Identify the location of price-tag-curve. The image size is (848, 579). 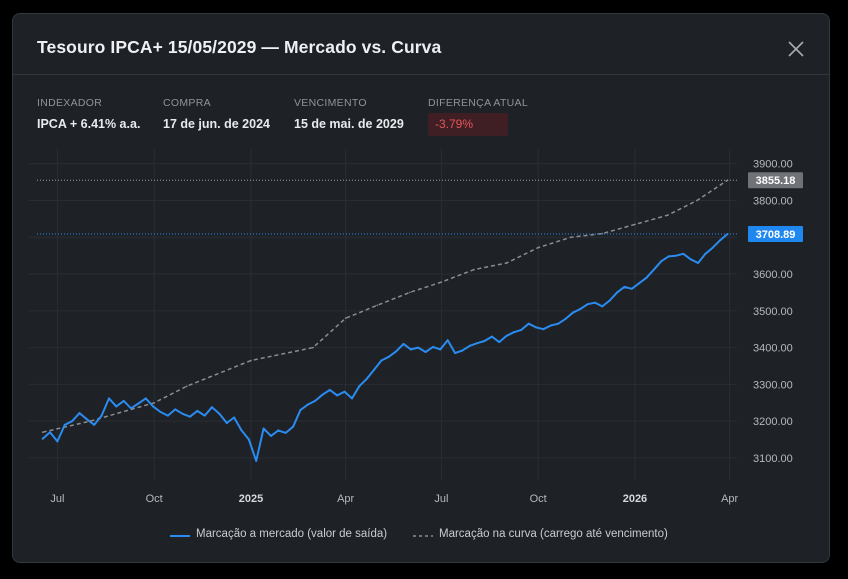
(775, 180).